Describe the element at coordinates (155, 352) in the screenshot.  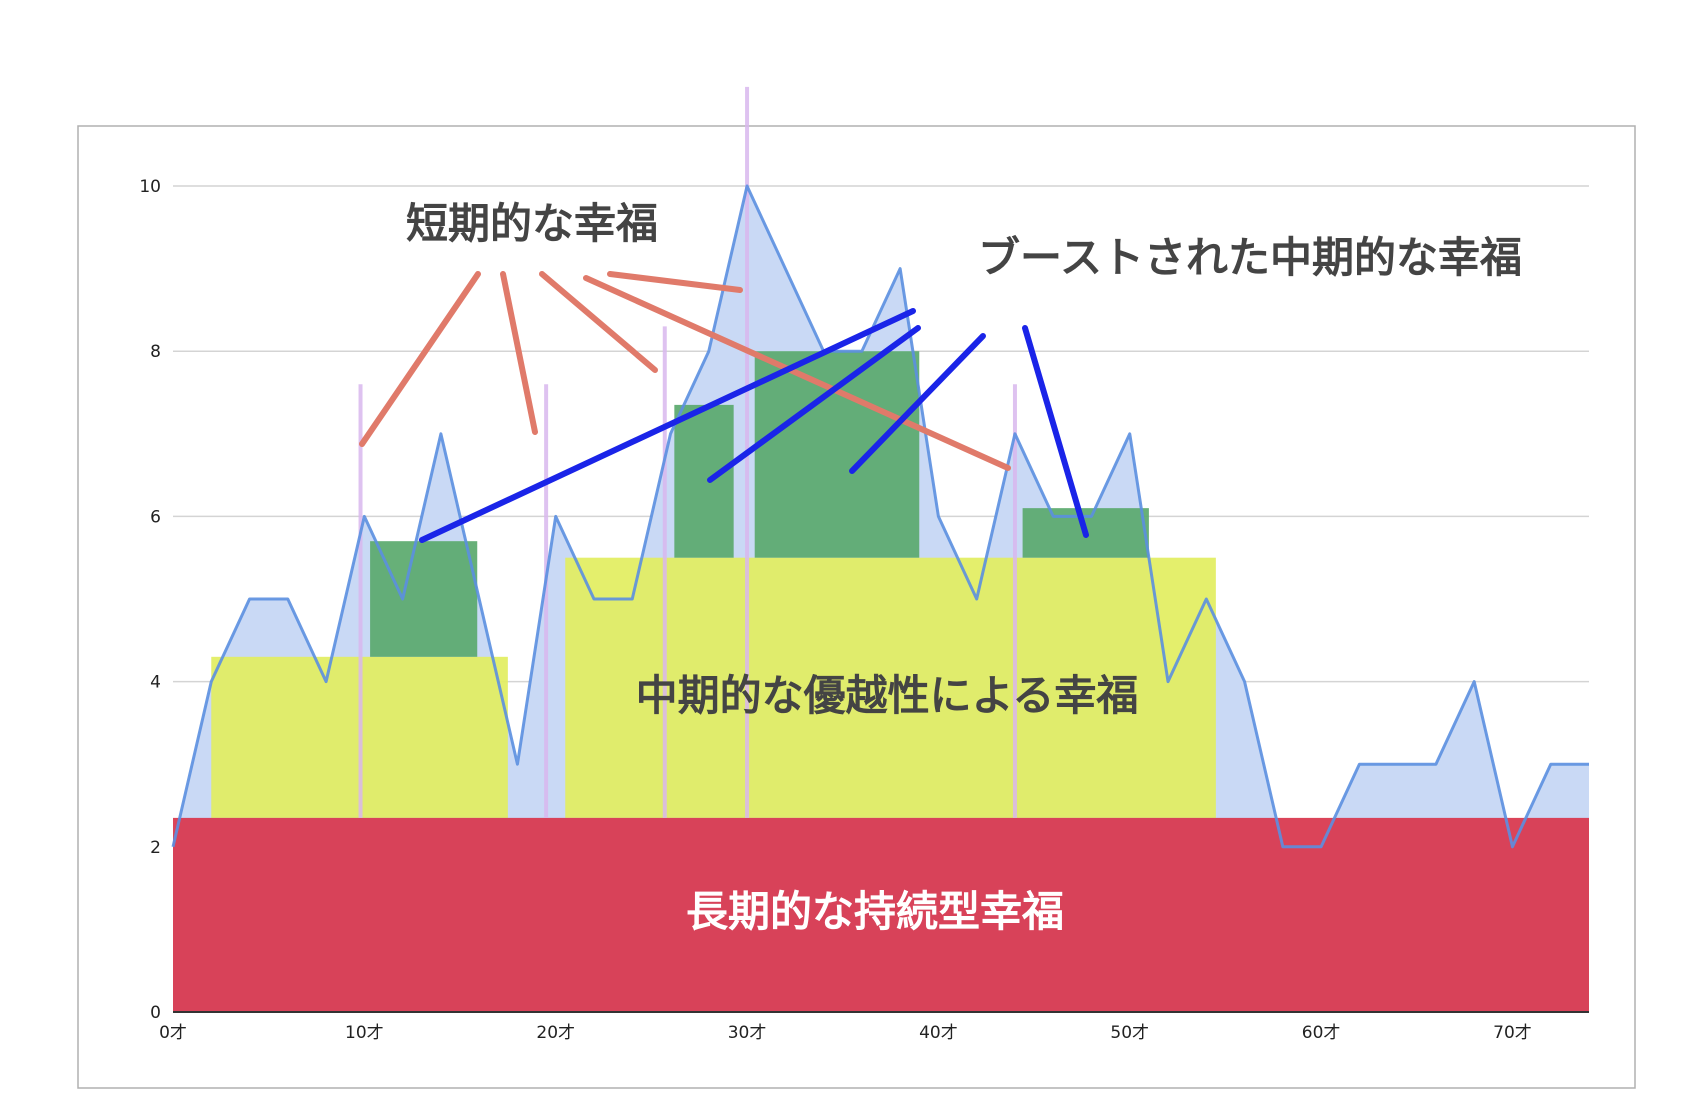
I see `y-tick-label: 8` at that location.